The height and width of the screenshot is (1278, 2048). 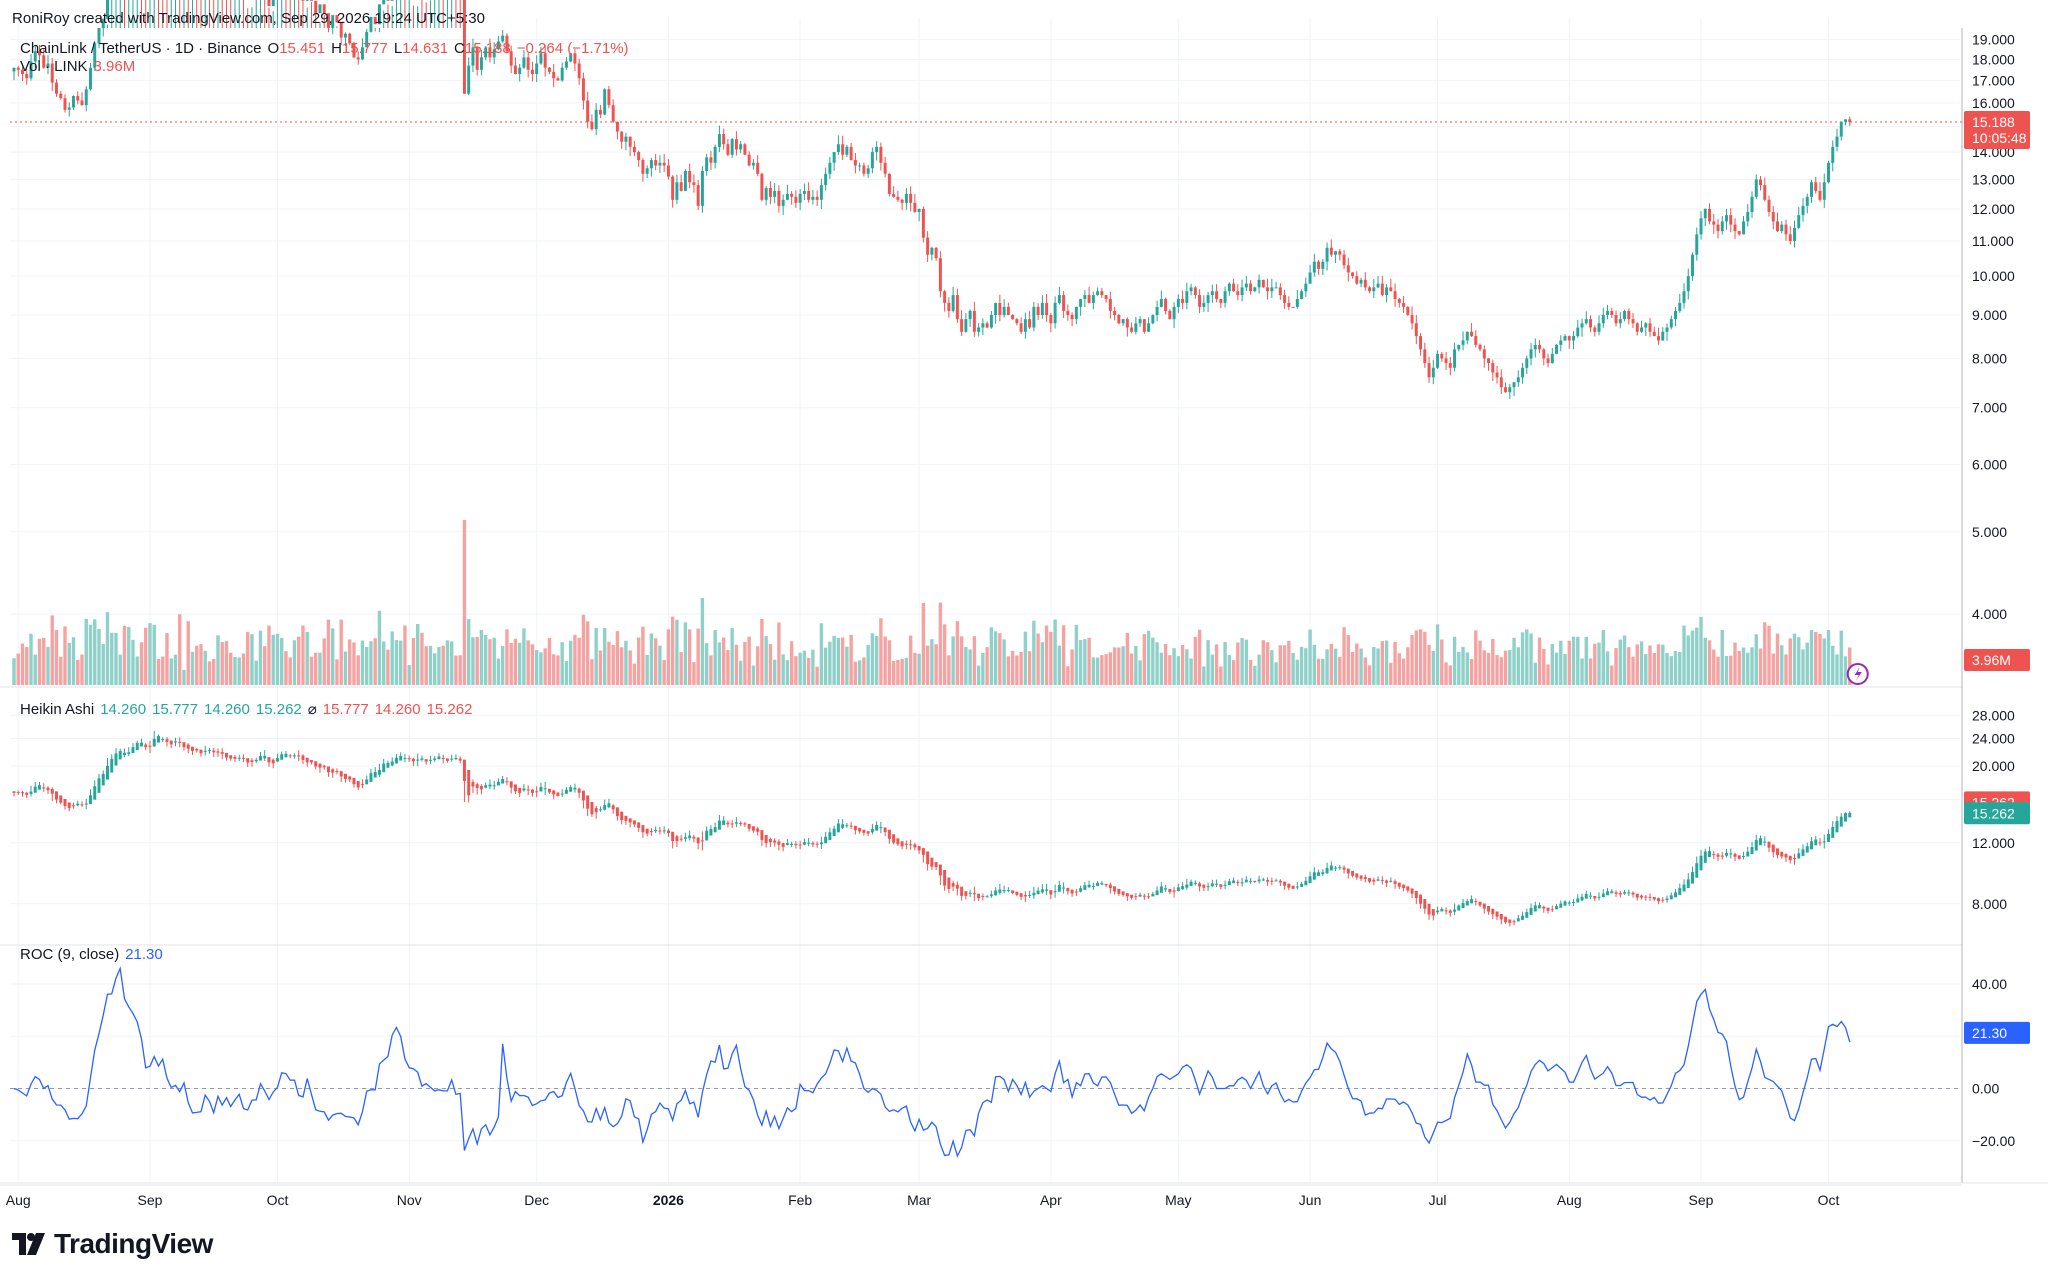 I want to click on roc-legend: ROC (9, close) 21.30, so click(x=94, y=954).